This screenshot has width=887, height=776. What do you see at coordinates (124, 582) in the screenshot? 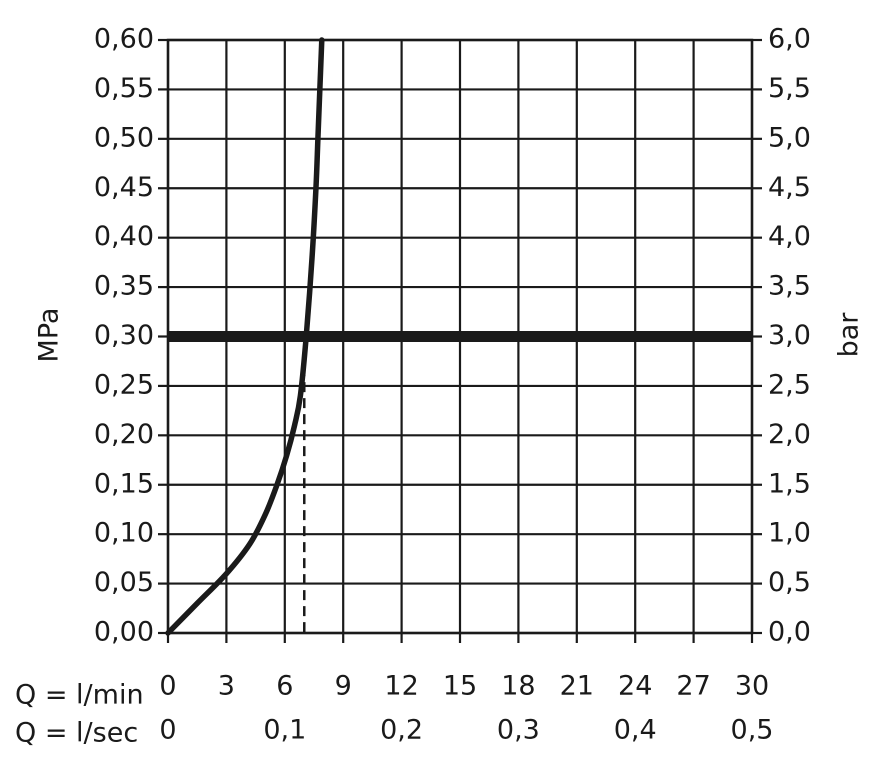
I see `y-tick-label-left: 0,05` at bounding box center [124, 582].